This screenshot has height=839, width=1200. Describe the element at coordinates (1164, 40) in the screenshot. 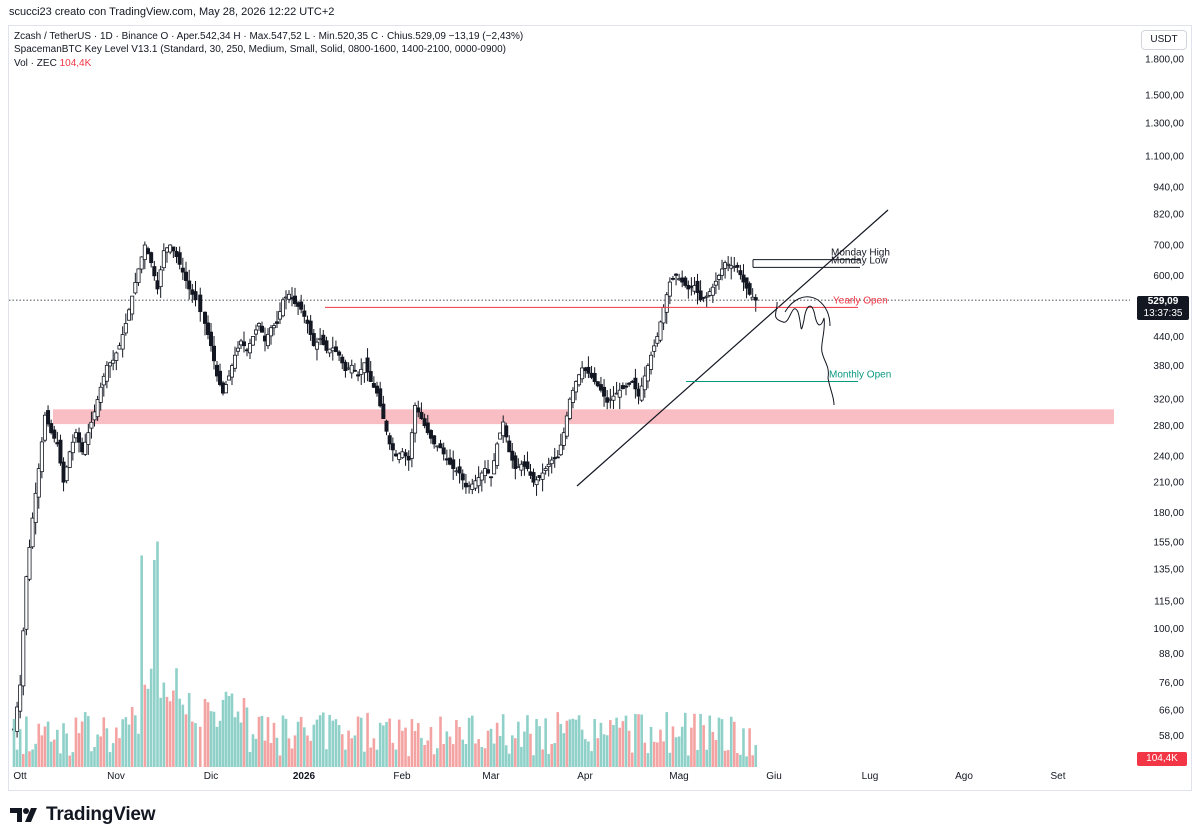

I see `currency-unit-button: USDT` at that location.